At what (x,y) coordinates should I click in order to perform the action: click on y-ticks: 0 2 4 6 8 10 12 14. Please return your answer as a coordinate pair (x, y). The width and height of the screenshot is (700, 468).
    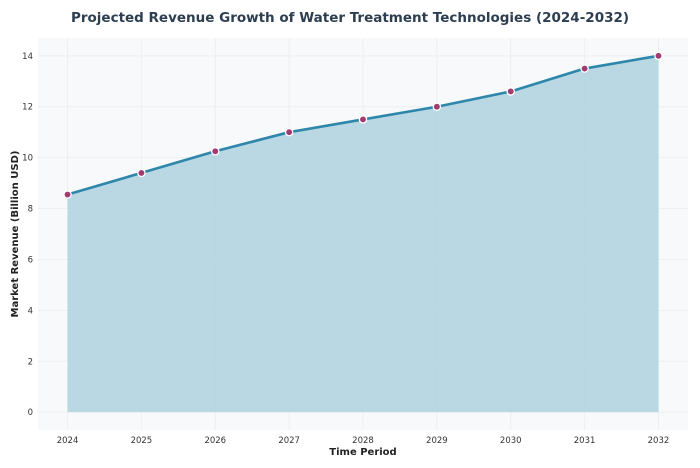
    Looking at the image, I should click on (27, 235).